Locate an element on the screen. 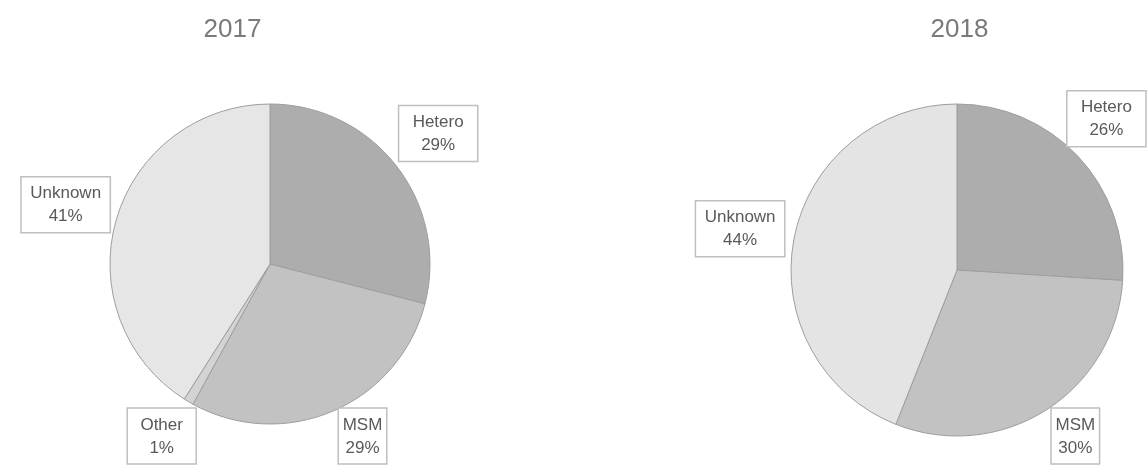 Image resolution: width=1148 pixels, height=466 pixels. data-label: 41% is located at coordinates (65, 216).